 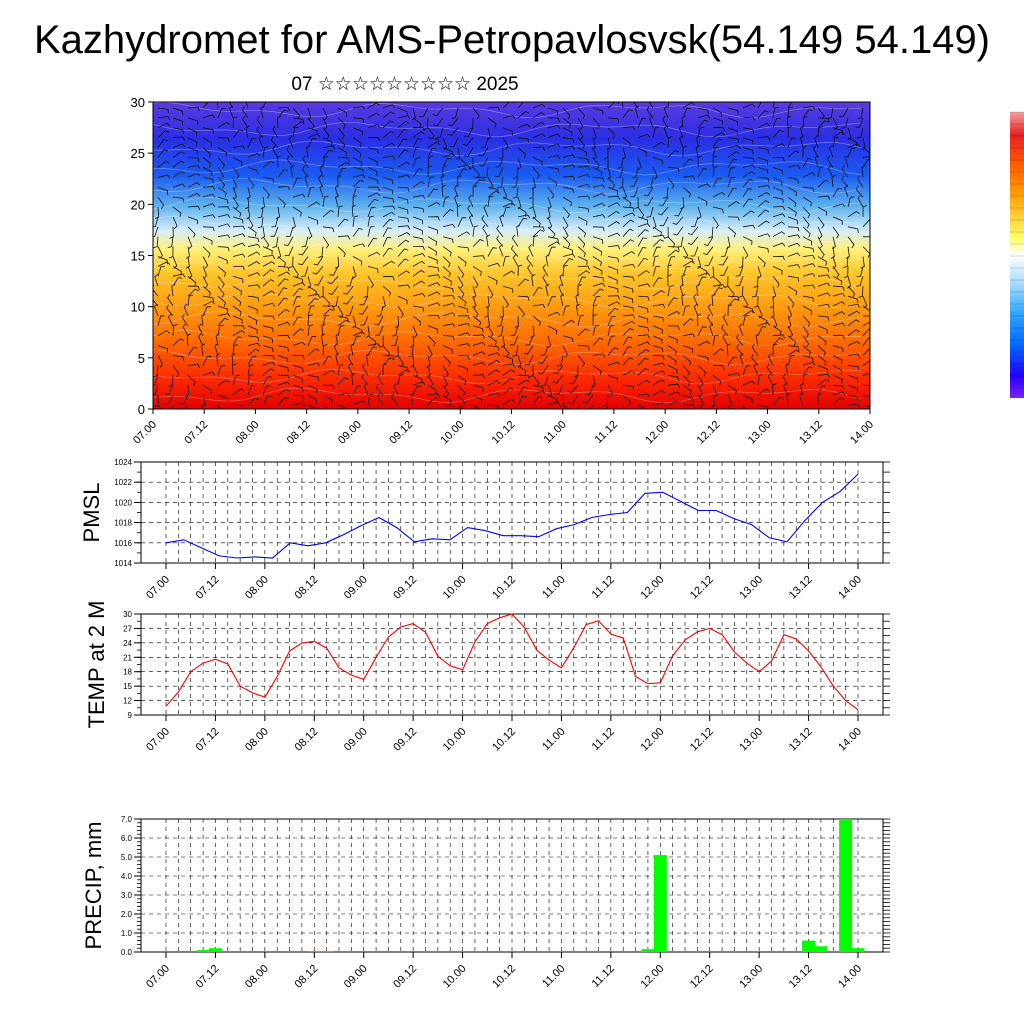 I want to click on x-tick-label: 10.12, so click(x=504, y=433).